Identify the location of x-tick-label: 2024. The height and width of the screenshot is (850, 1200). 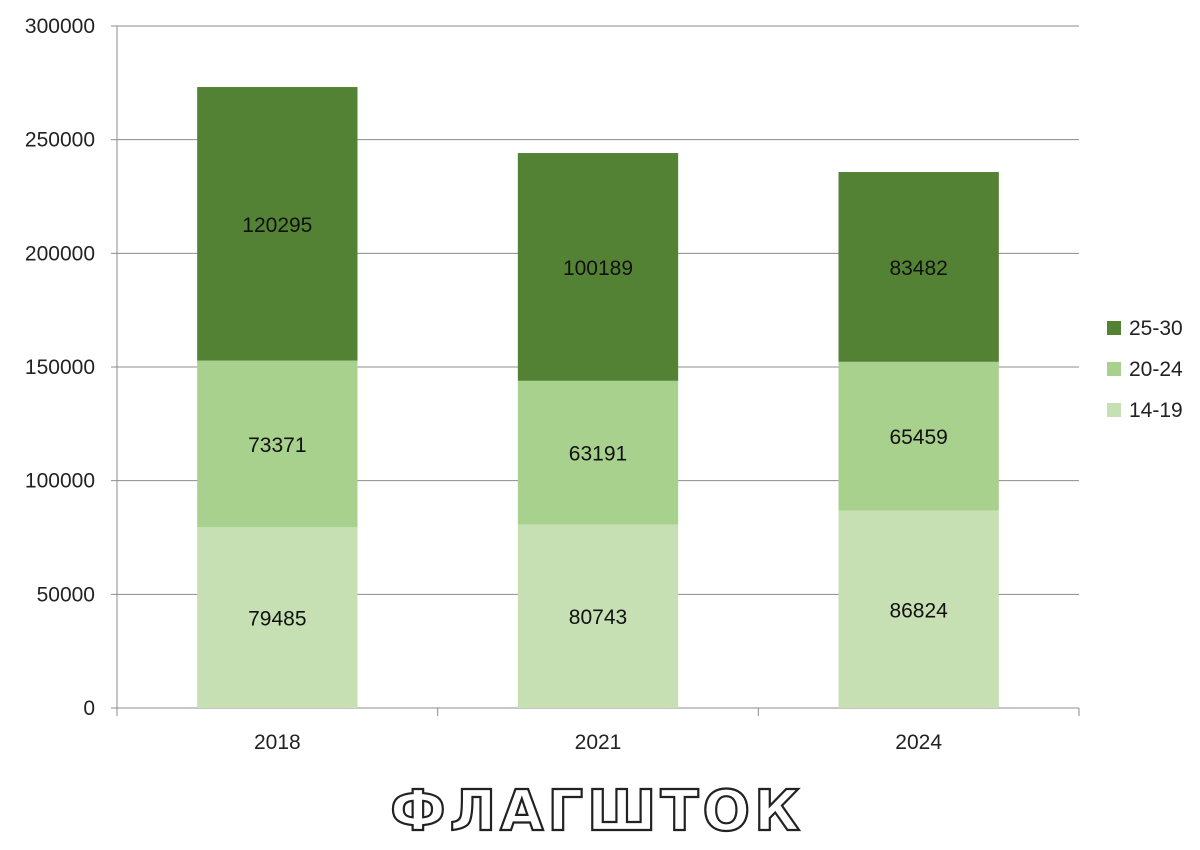
(918, 742).